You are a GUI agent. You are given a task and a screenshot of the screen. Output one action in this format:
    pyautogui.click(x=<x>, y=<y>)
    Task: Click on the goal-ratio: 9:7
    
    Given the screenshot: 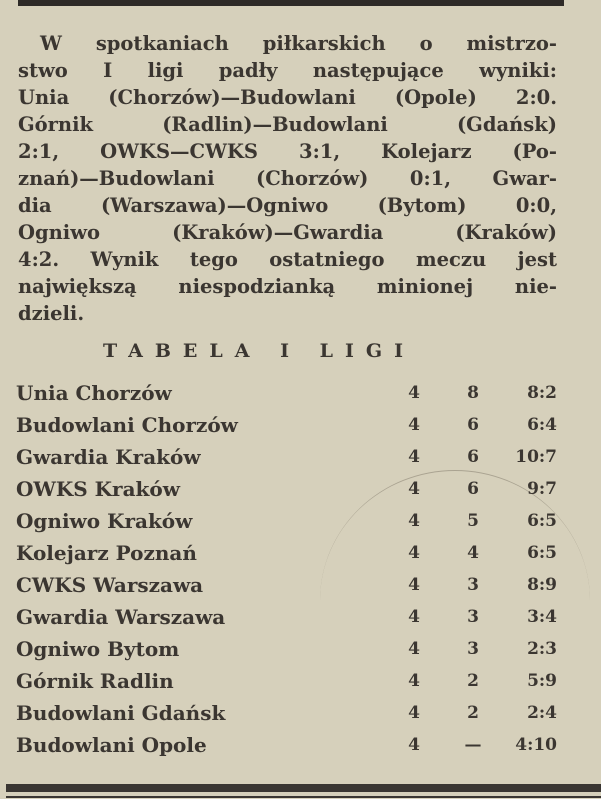 What is the action you would take?
    pyautogui.click(x=542, y=489)
    